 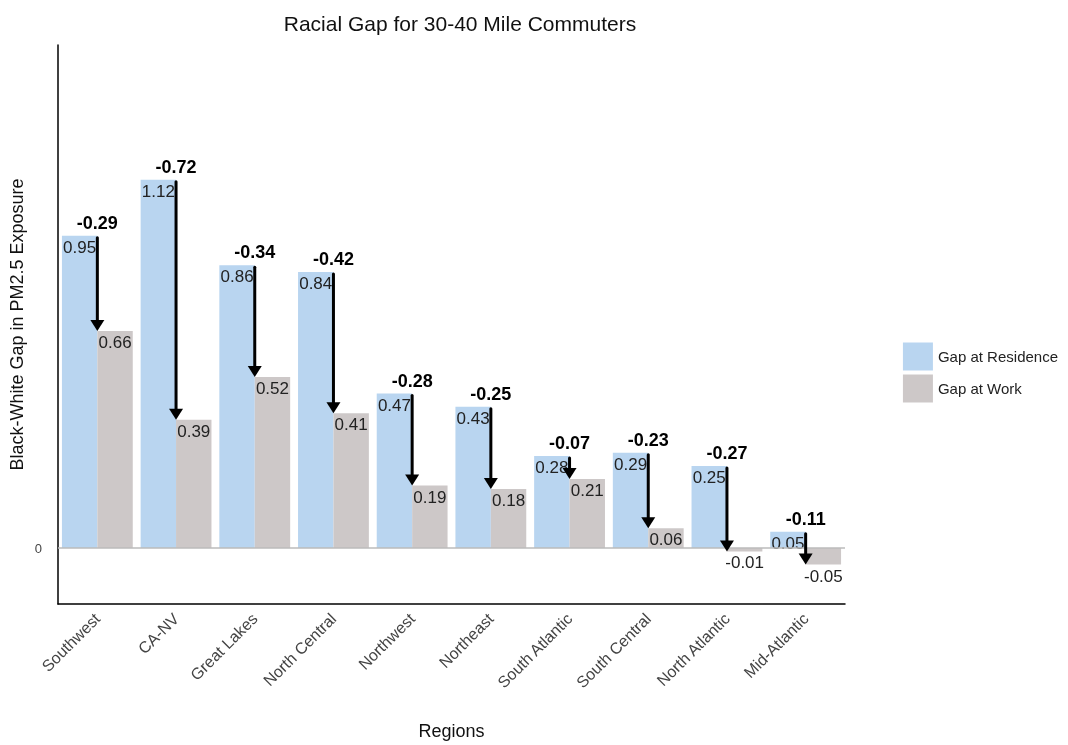 What do you see at coordinates (176, 166) in the screenshot?
I see `annotation: -0.72` at bounding box center [176, 166].